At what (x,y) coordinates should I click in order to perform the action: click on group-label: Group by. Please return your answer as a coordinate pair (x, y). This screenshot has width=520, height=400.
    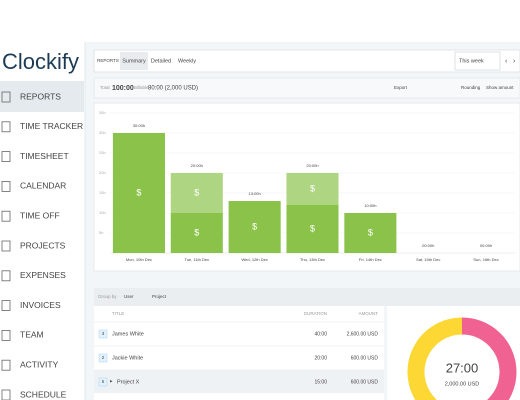
    Looking at the image, I should click on (107, 296).